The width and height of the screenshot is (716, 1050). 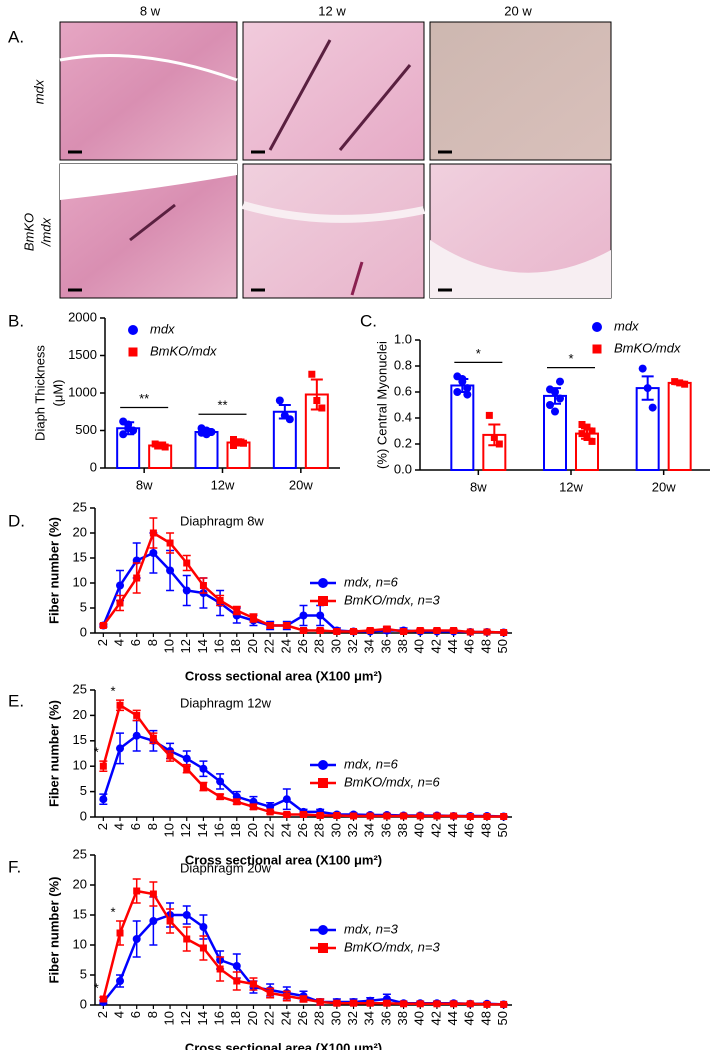 What do you see at coordinates (385, 830) in the screenshot?
I see `x-tick-label: 36` at bounding box center [385, 830].